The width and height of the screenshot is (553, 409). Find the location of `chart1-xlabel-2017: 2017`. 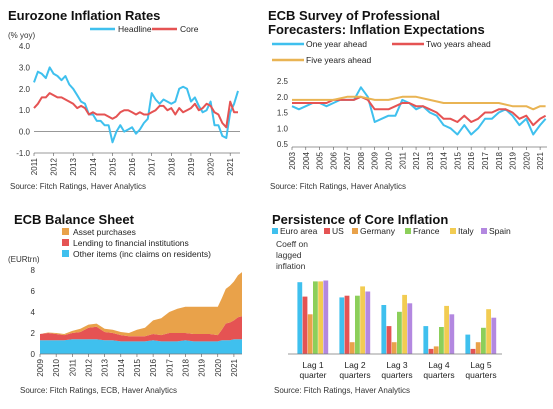

chart1-xlabel-2017: 2017 is located at coordinates (152, 166).